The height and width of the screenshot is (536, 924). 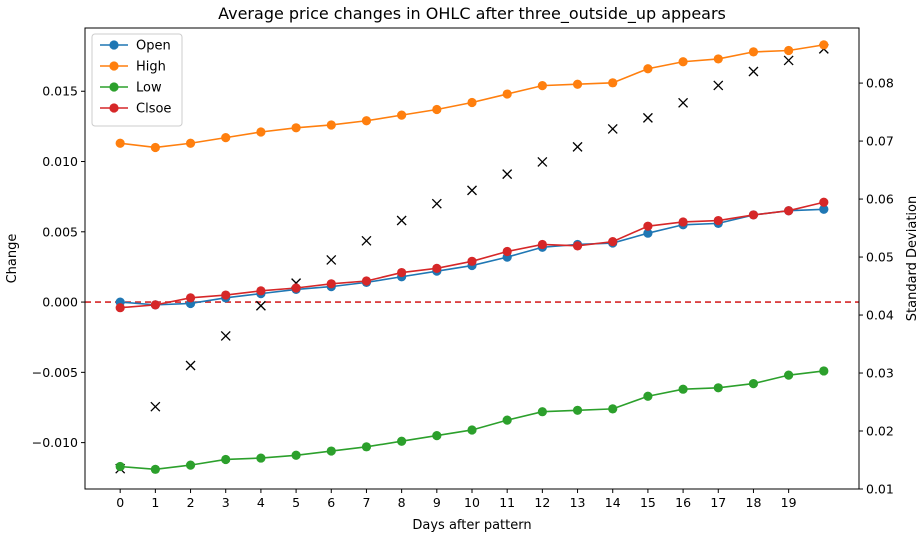 I want to click on y-tick-label: −0.005, so click(x=55, y=372).